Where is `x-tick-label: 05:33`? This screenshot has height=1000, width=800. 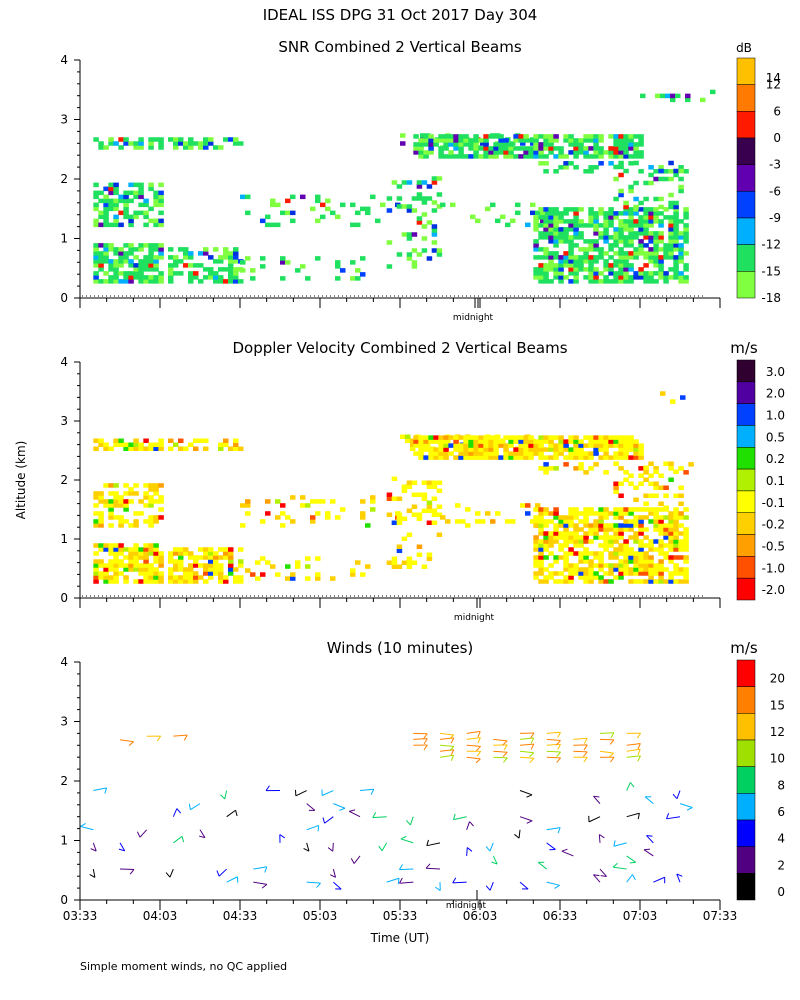
x-tick-label: 05:33 is located at coordinates (400, 916).